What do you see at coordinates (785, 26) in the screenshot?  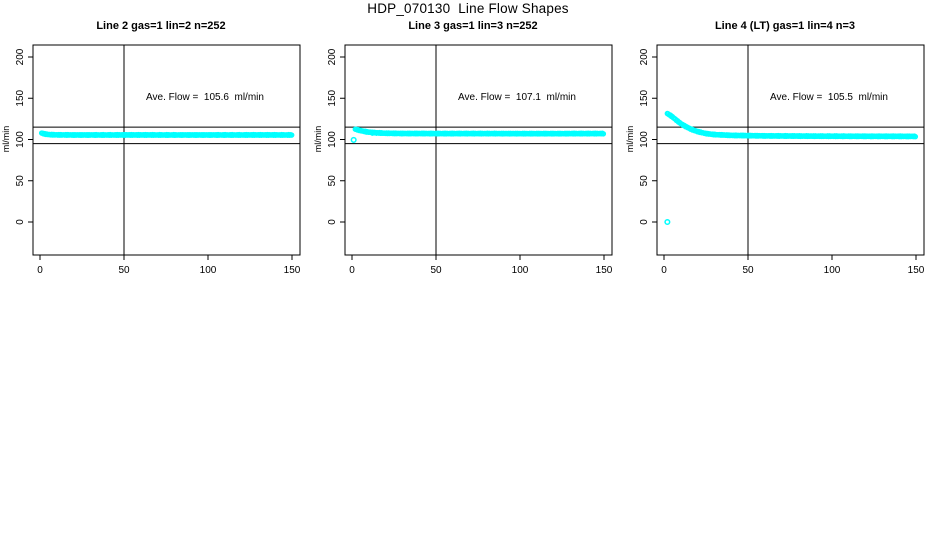 I see `panel-title: Line 4 (LT) gas=1 lin=4 n=3` at bounding box center [785, 26].